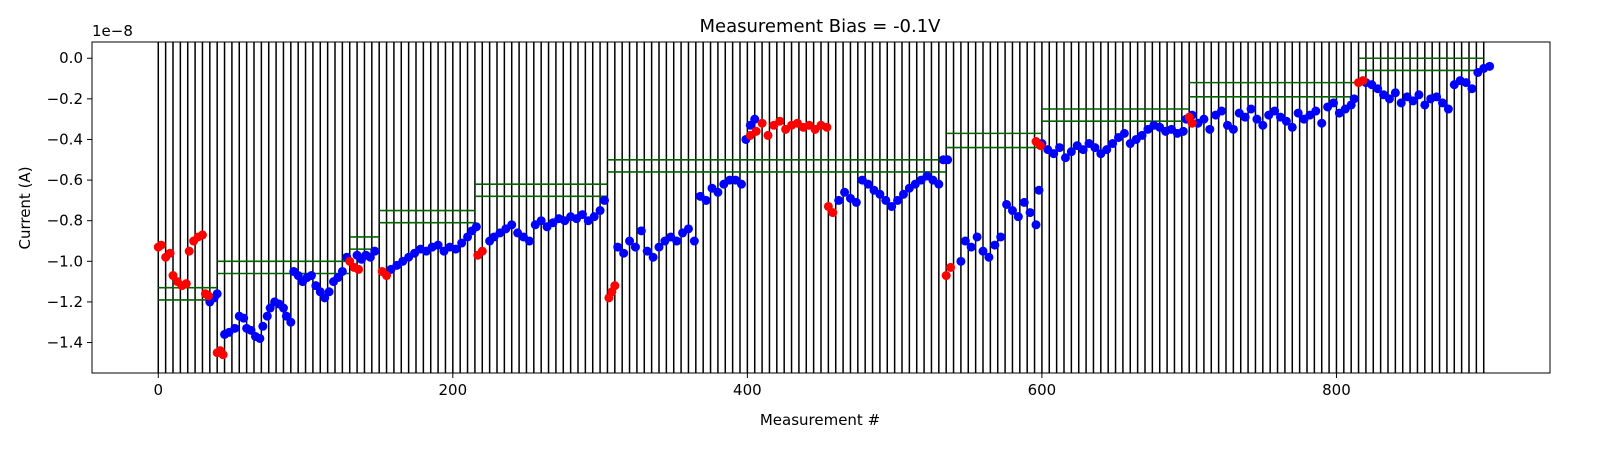 This screenshot has width=1600, height=450. I want to click on x-tick-label-2: 400, so click(747, 390).